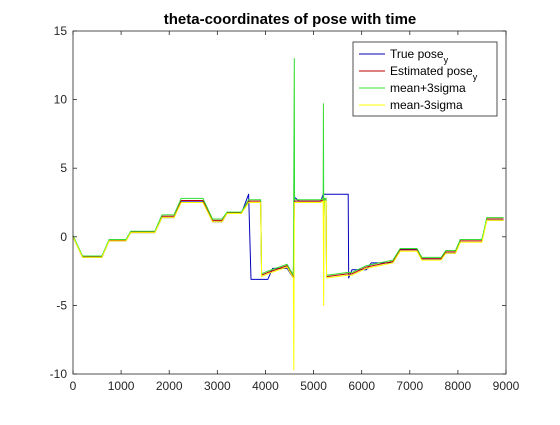 The image size is (560, 425). What do you see at coordinates (428, 88) in the screenshot?
I see `legend-label: mean+3sigma` at bounding box center [428, 88].